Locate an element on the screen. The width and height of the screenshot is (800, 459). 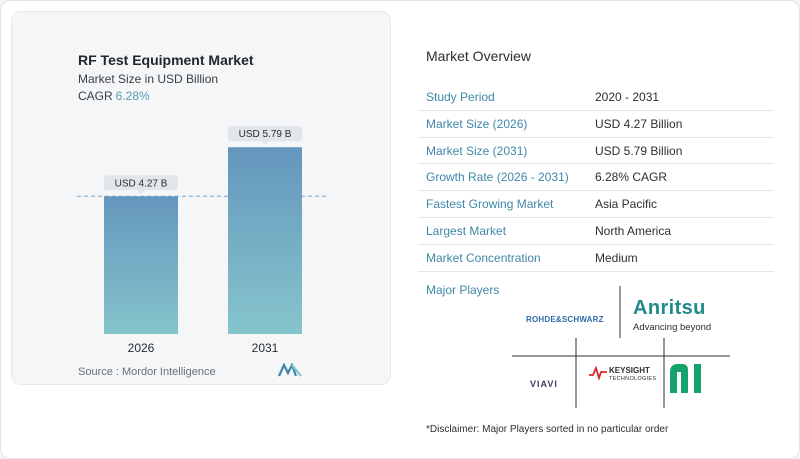
table-row: Fastest Growing Market Asia Pacific is located at coordinates (596, 204).